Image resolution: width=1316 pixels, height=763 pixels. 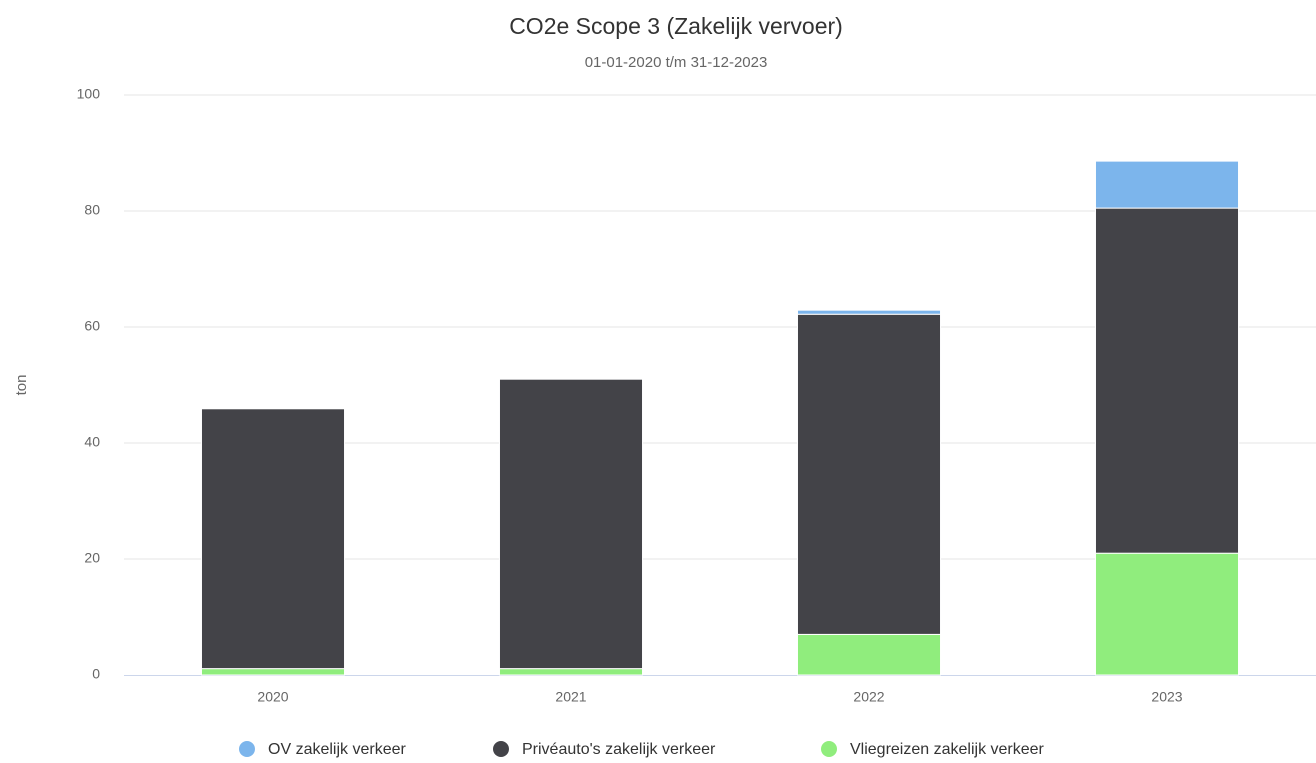 I want to click on y-tick-label: 0, so click(x=96, y=674).